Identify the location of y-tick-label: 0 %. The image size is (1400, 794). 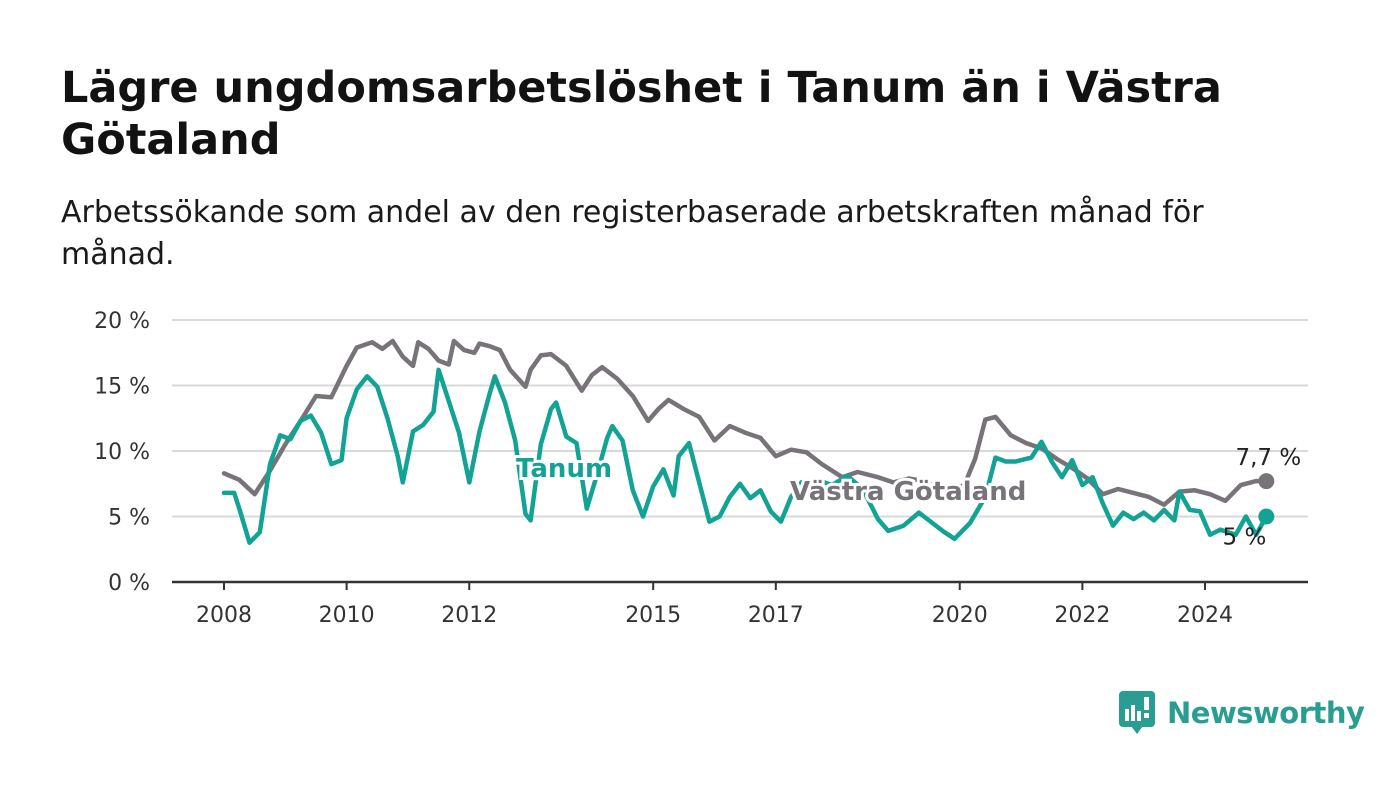
(129, 583).